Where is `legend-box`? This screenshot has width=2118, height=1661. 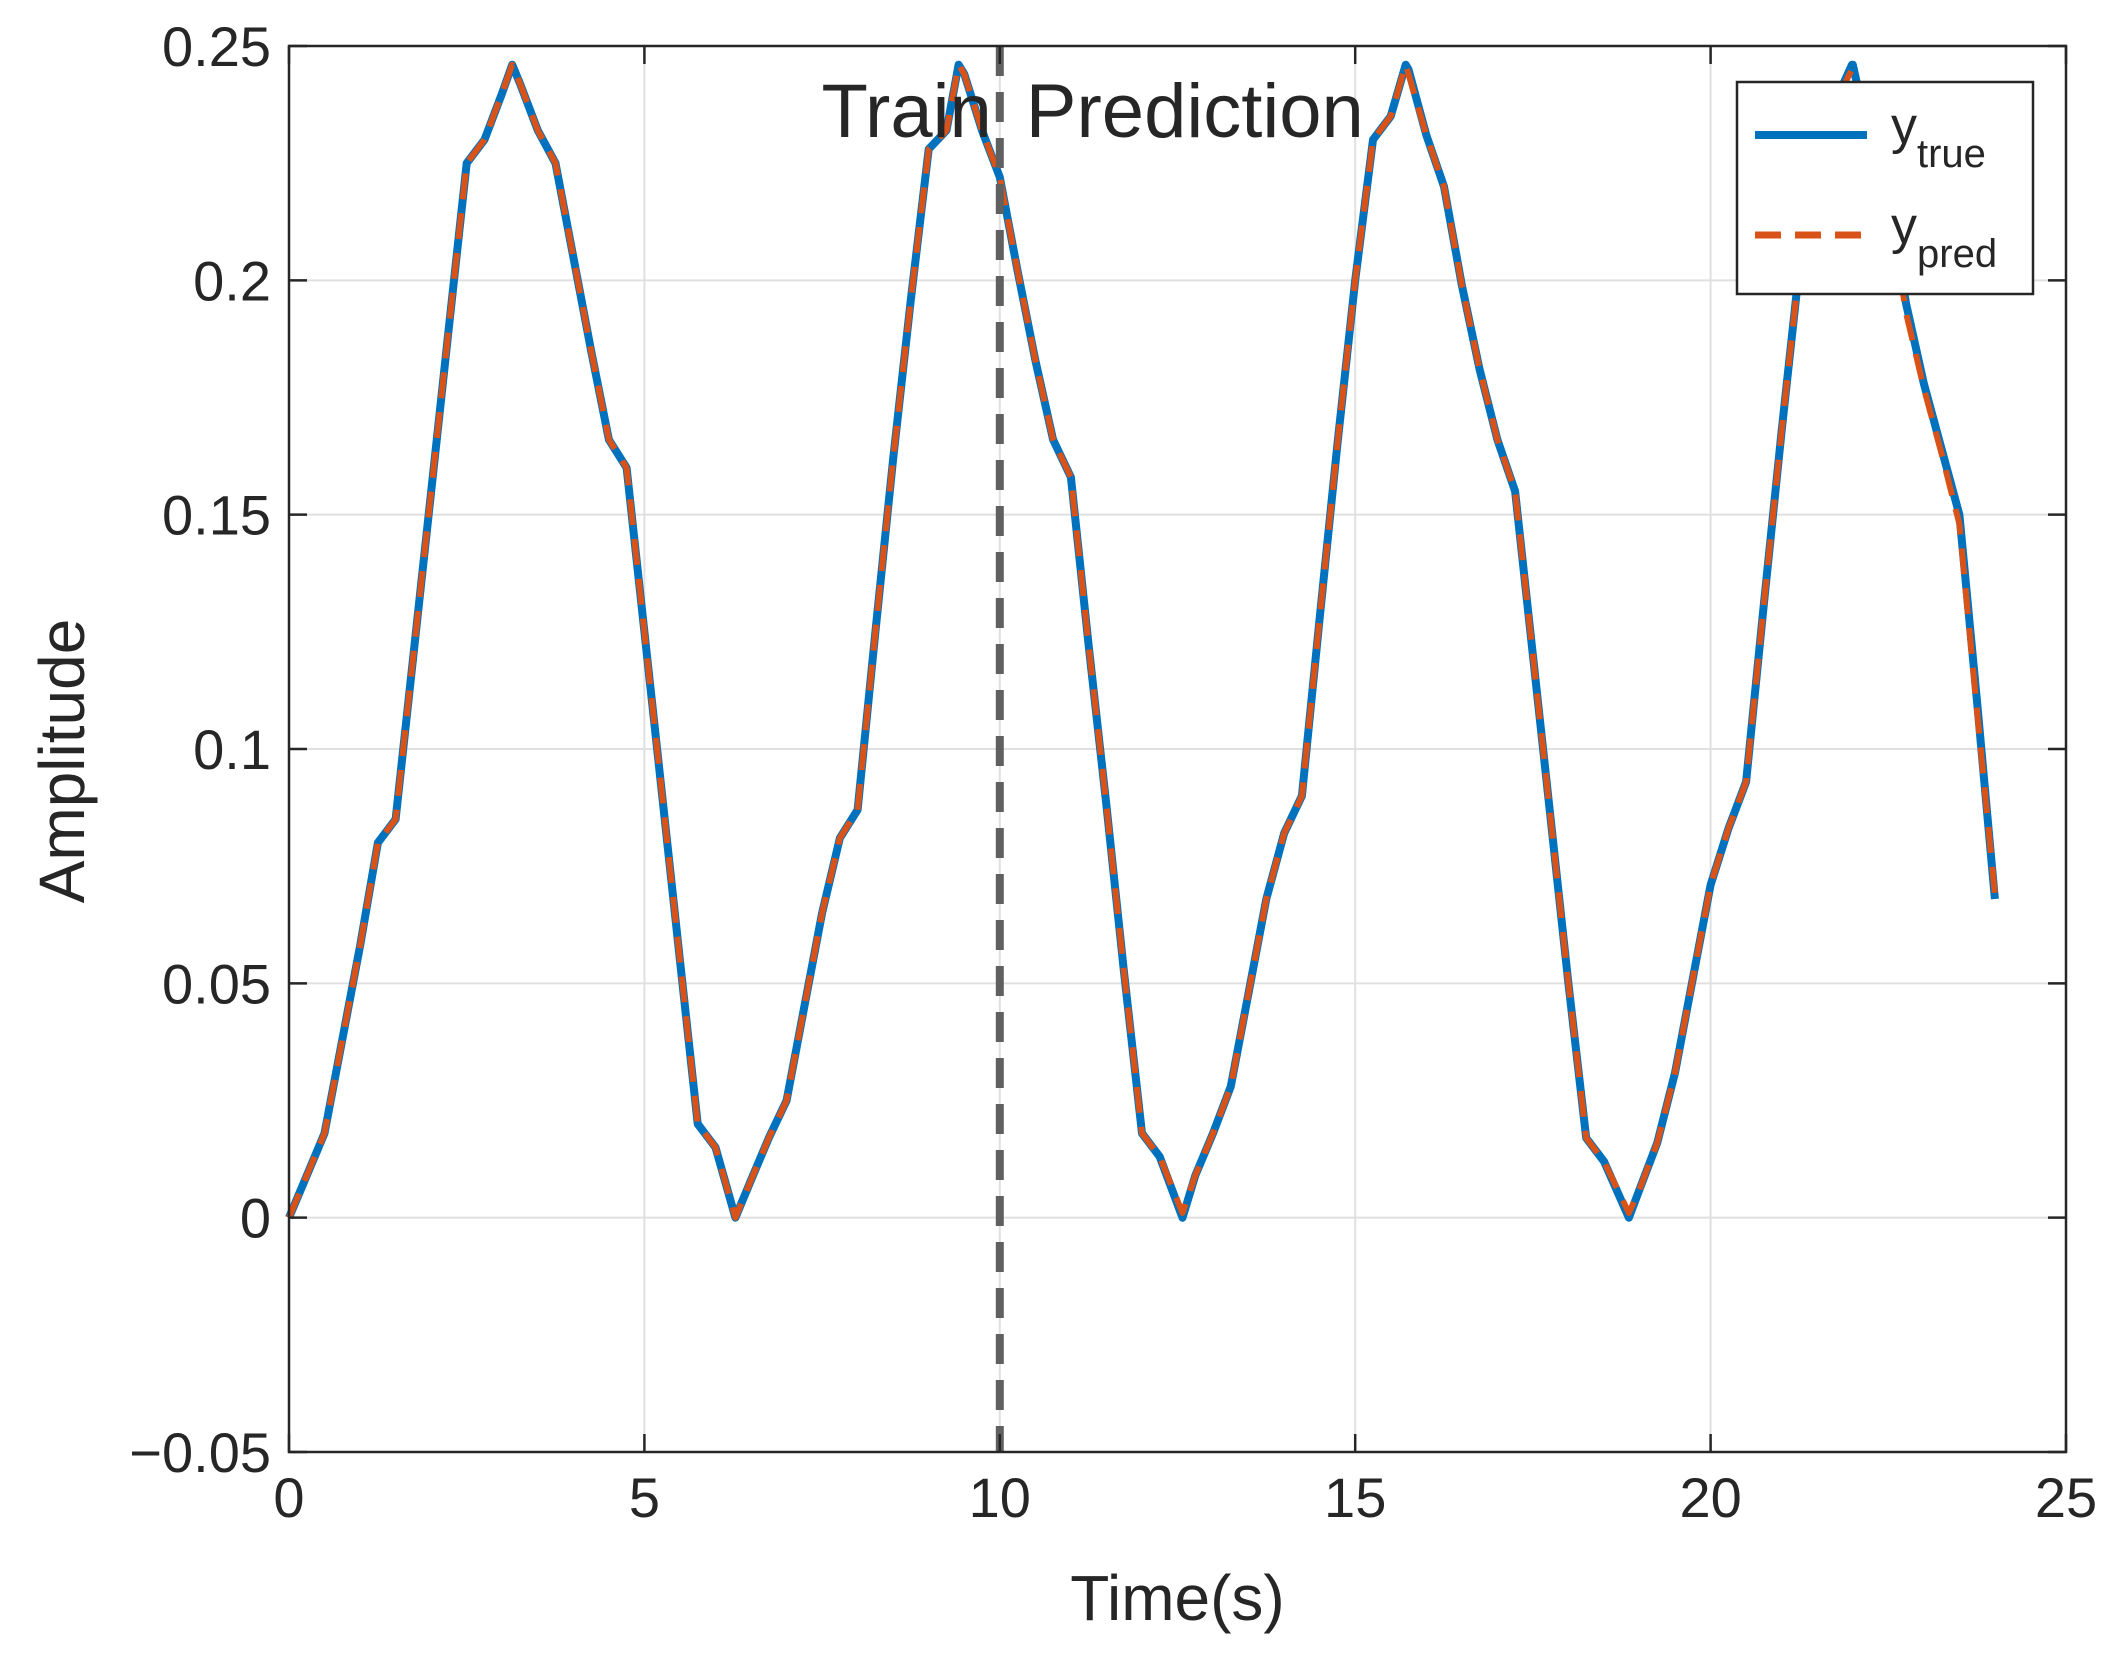 legend-box is located at coordinates (1885, 188).